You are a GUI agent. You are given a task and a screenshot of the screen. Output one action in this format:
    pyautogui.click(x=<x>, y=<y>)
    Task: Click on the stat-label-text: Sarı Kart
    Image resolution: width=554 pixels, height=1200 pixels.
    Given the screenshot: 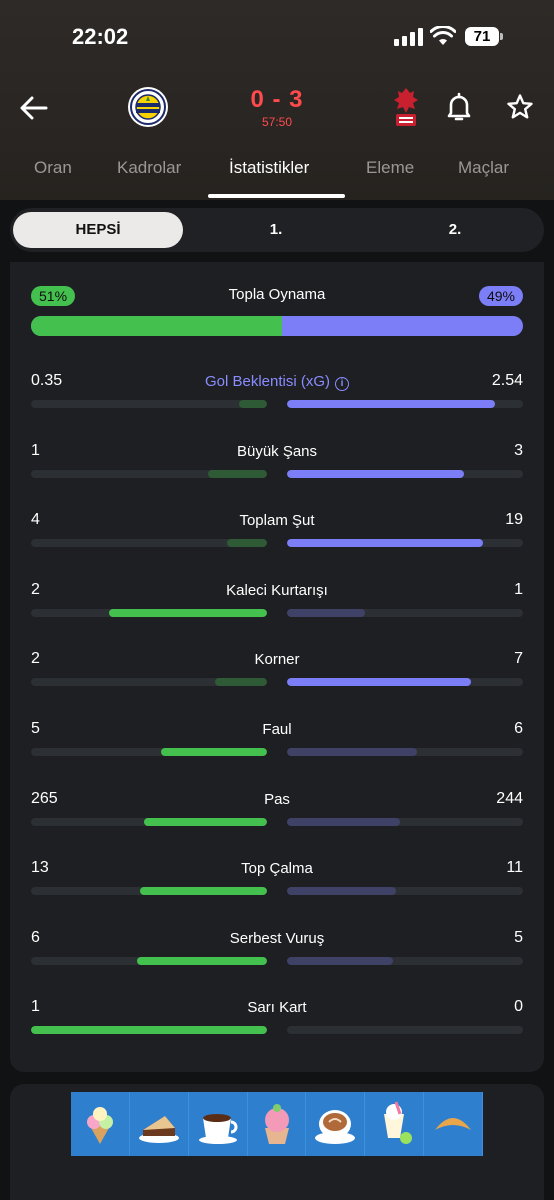 What is the action you would take?
    pyautogui.click(x=277, y=1008)
    